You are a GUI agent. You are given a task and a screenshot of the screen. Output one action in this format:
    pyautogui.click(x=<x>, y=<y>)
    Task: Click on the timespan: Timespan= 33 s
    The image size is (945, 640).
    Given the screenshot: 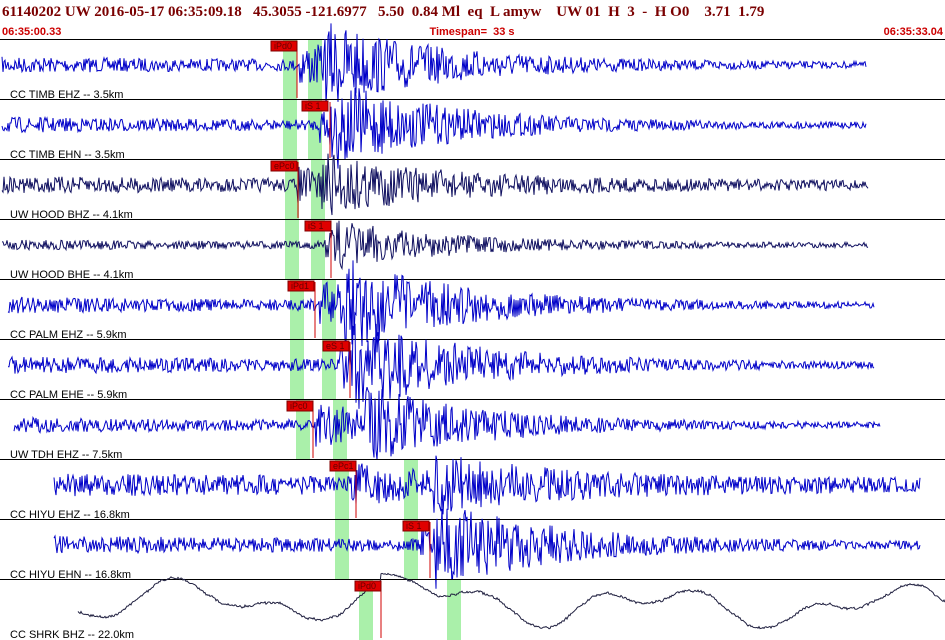 What is the action you would take?
    pyautogui.click(x=471, y=32)
    